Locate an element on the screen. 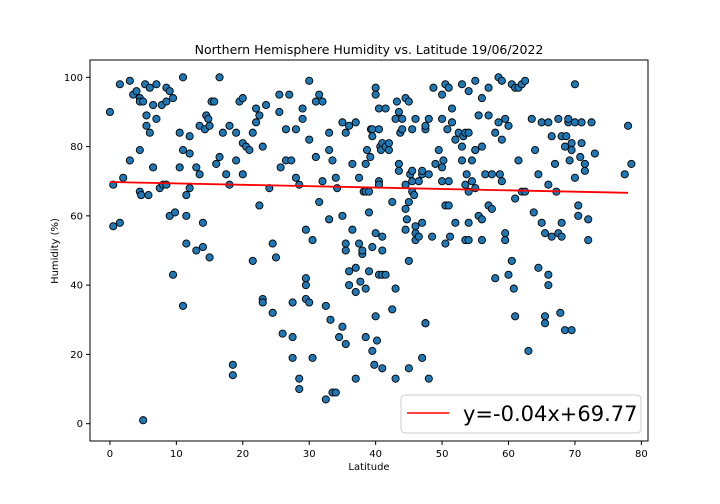 This screenshot has width=720, height=504. x-tick-label: 0 is located at coordinates (110, 454).